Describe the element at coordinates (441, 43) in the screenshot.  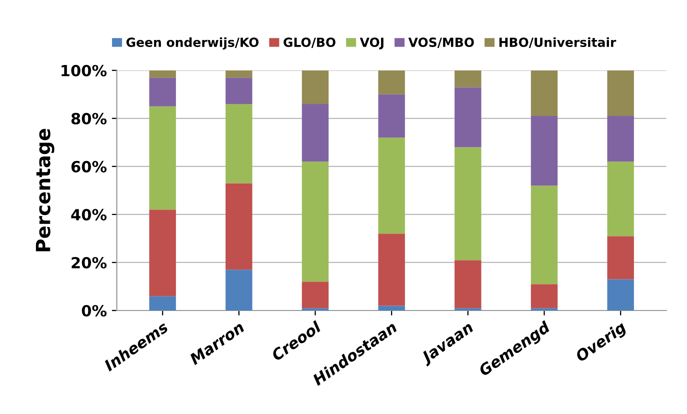
I see `legend-label: VOS/MBO` at that location.